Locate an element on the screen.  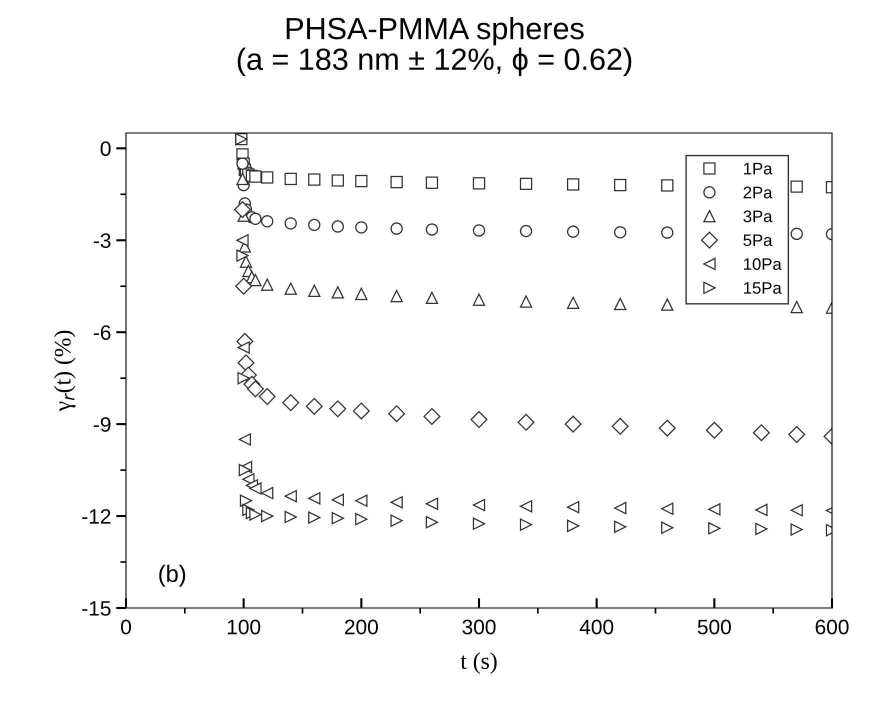
legend-label: 5Pa is located at coordinates (757, 240).